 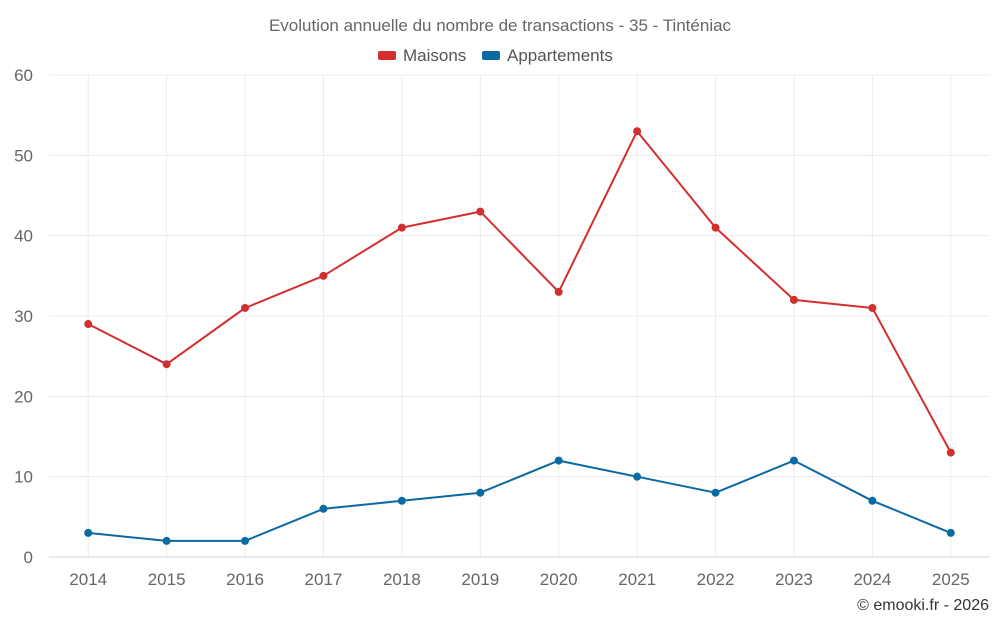 I want to click on x-tick-label: 2021, so click(x=637, y=579).